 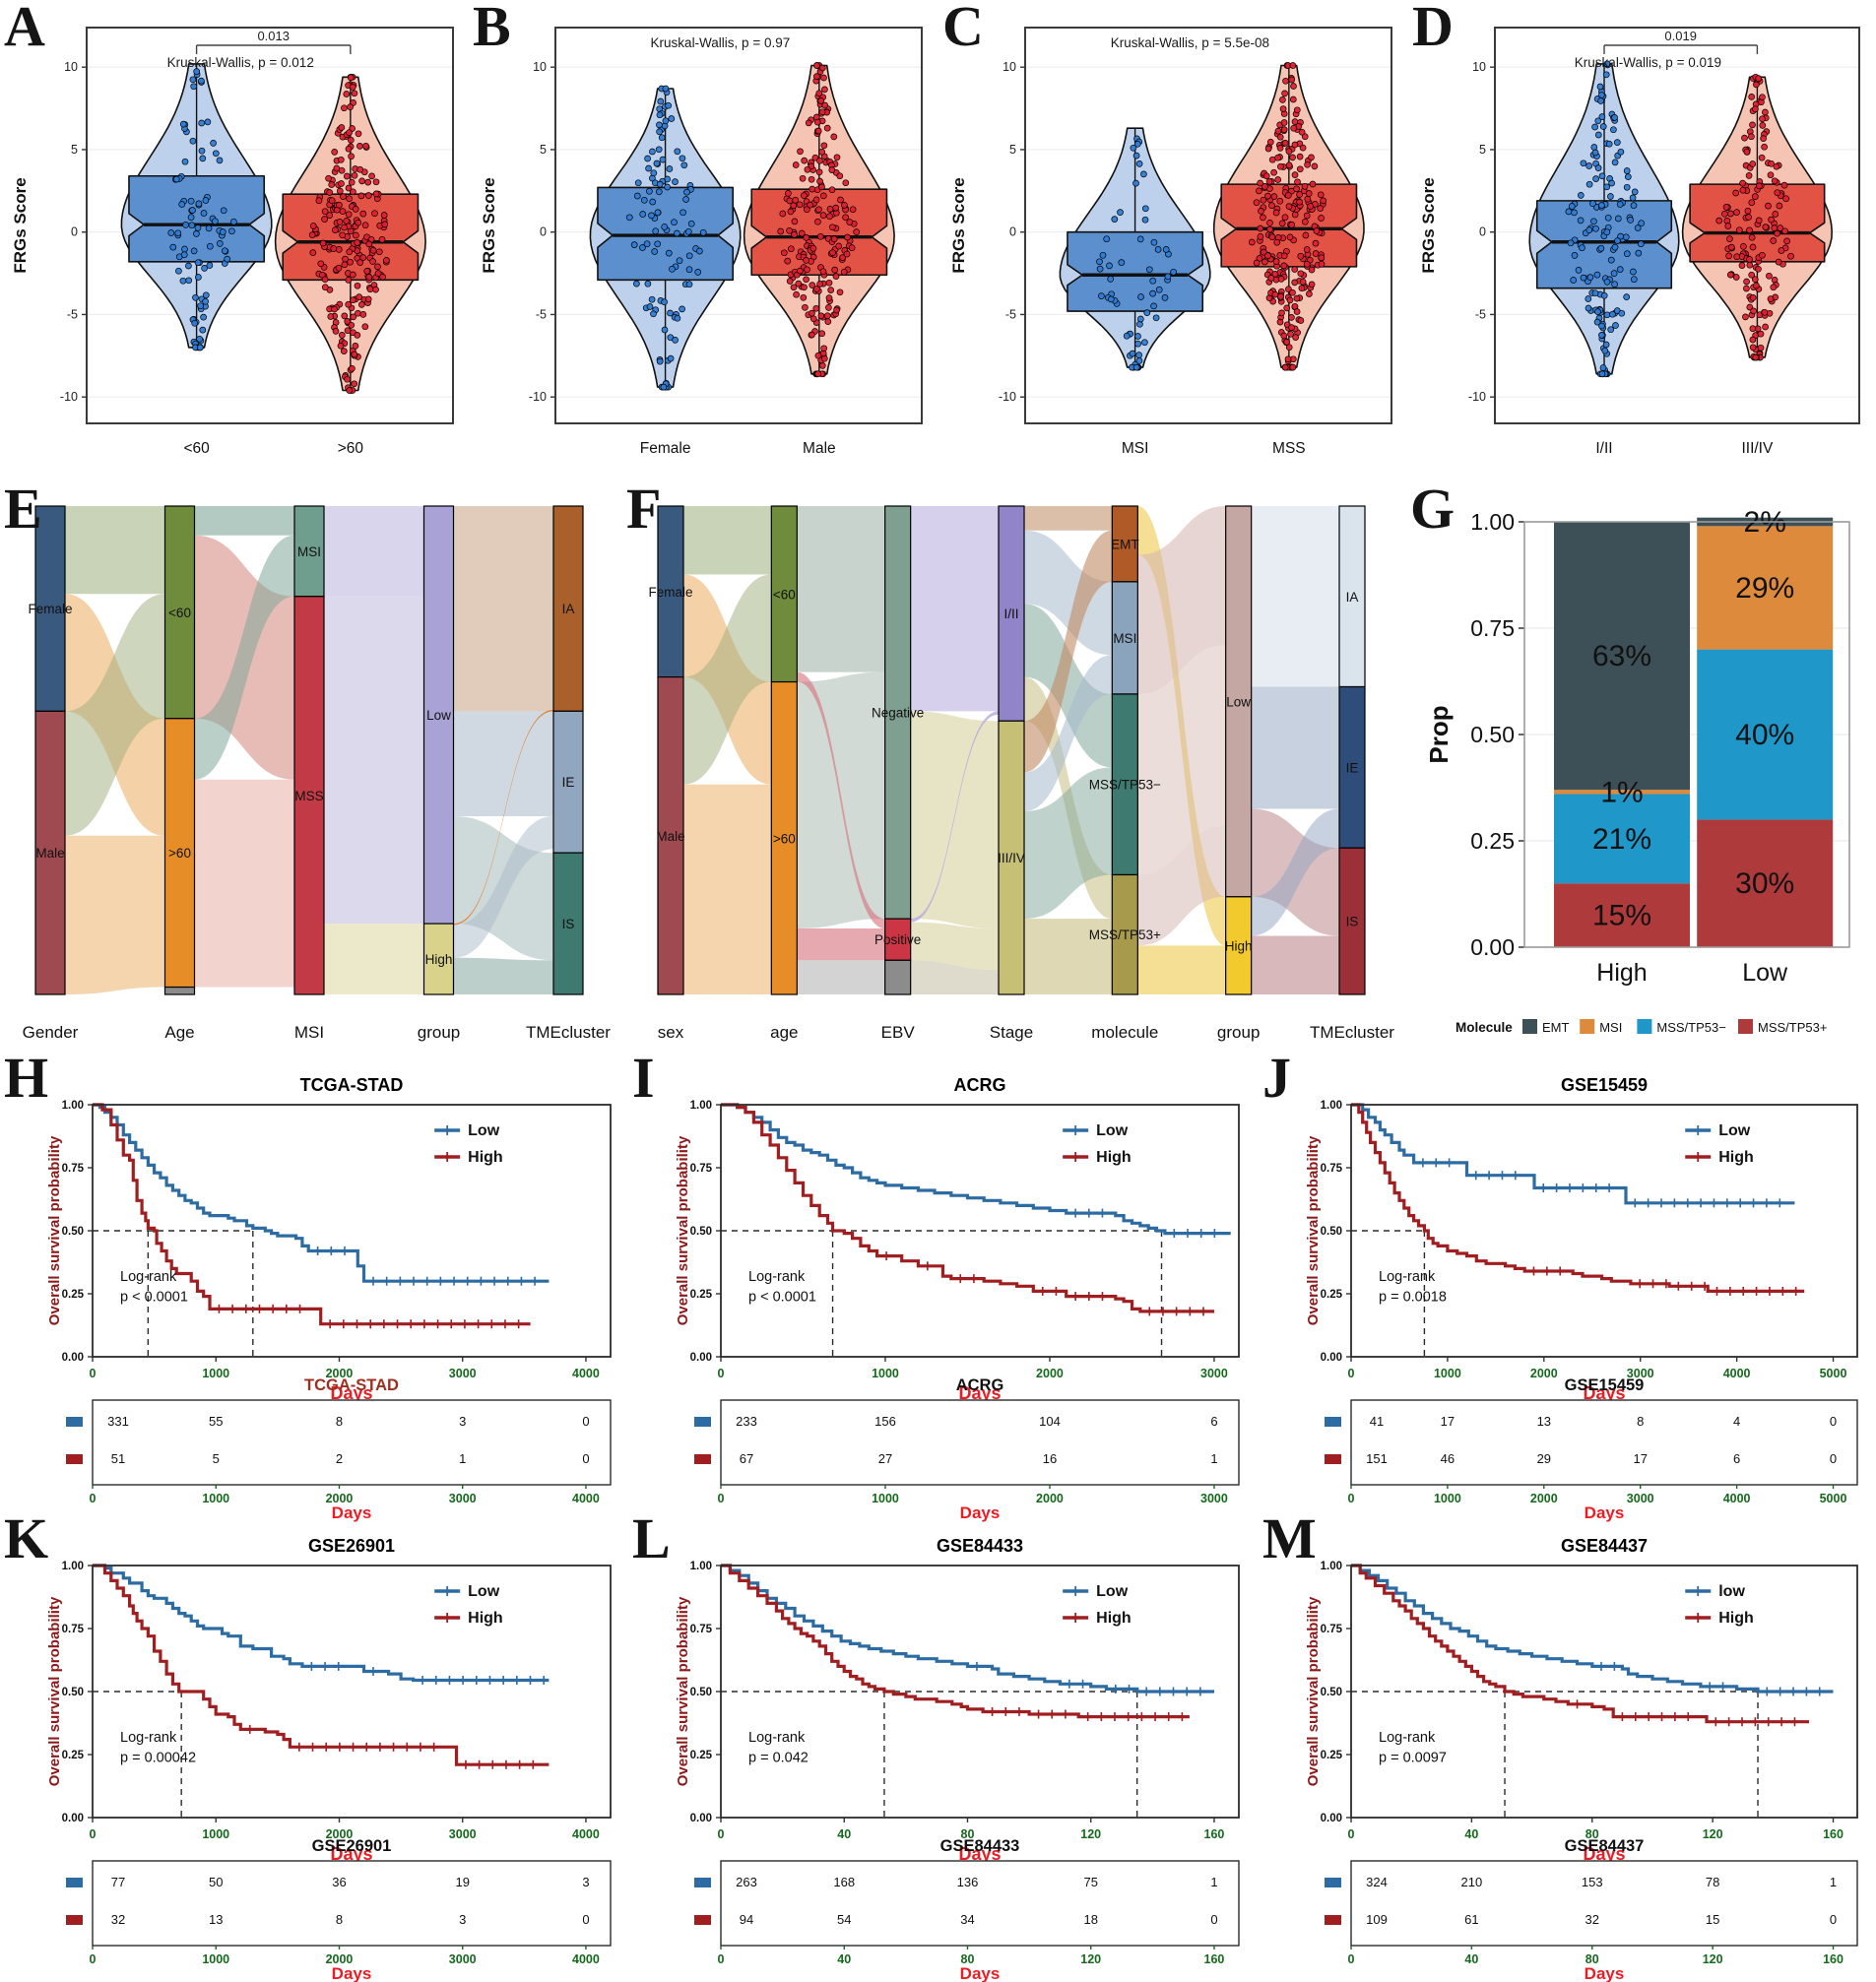 What do you see at coordinates (1834, 1959) in the screenshot?
I see `svg-text: 160` at bounding box center [1834, 1959].